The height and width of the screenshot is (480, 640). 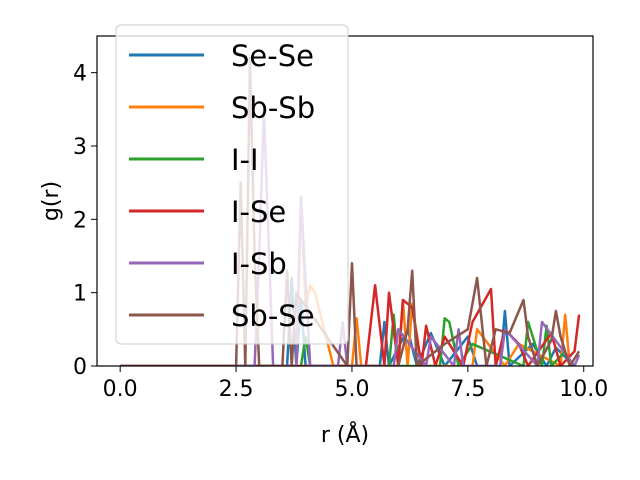 I want to click on legend-label: I-Se, so click(x=258, y=212).